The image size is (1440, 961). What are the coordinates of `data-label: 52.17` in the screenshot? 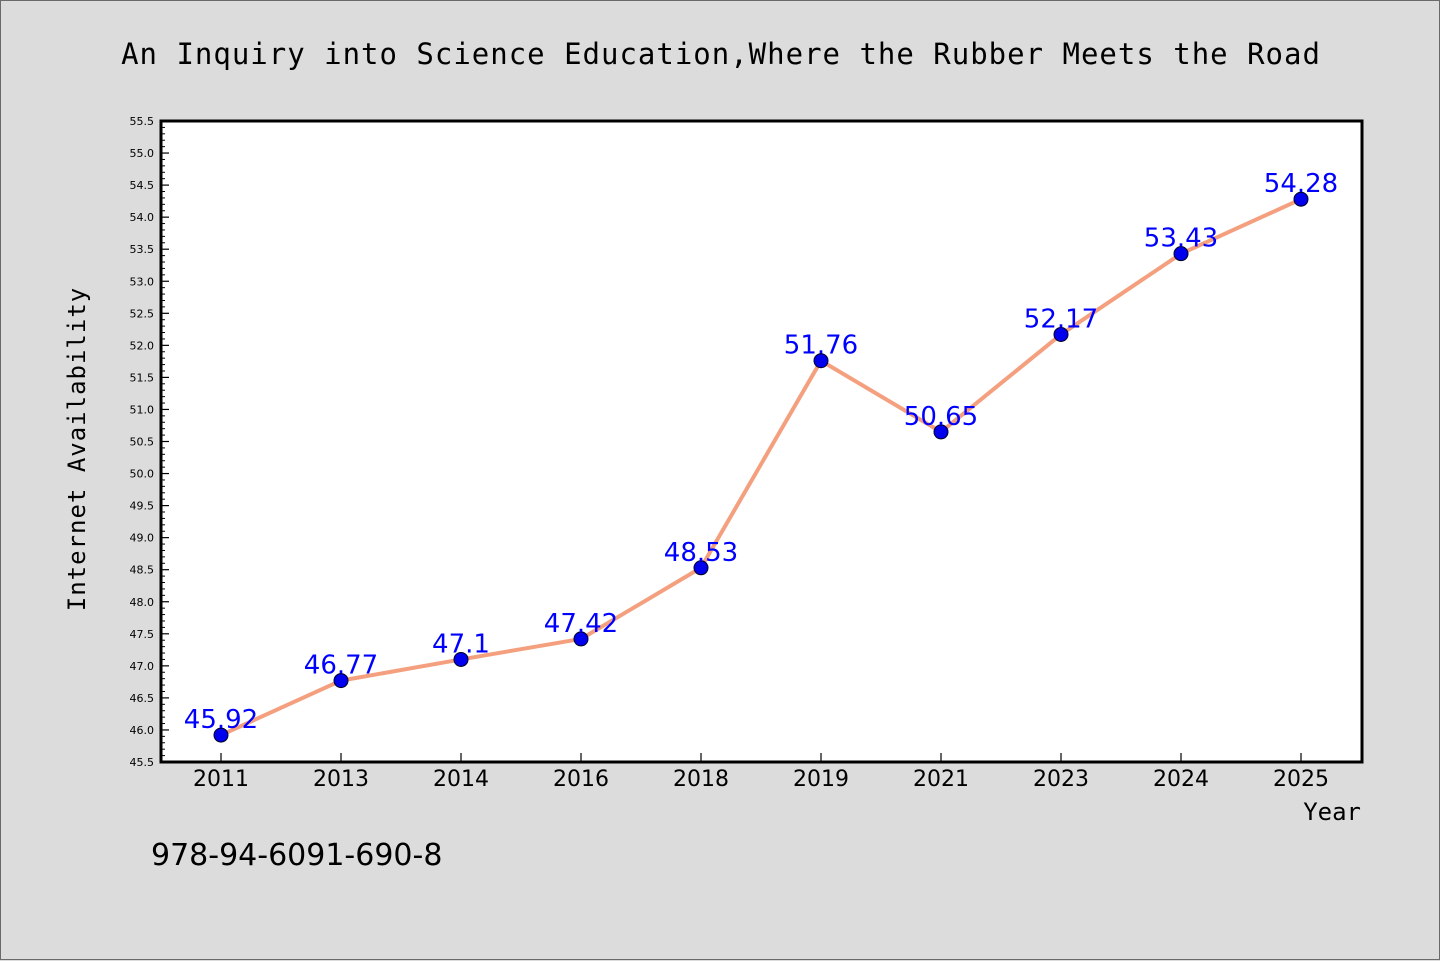 It's located at (1061, 319).